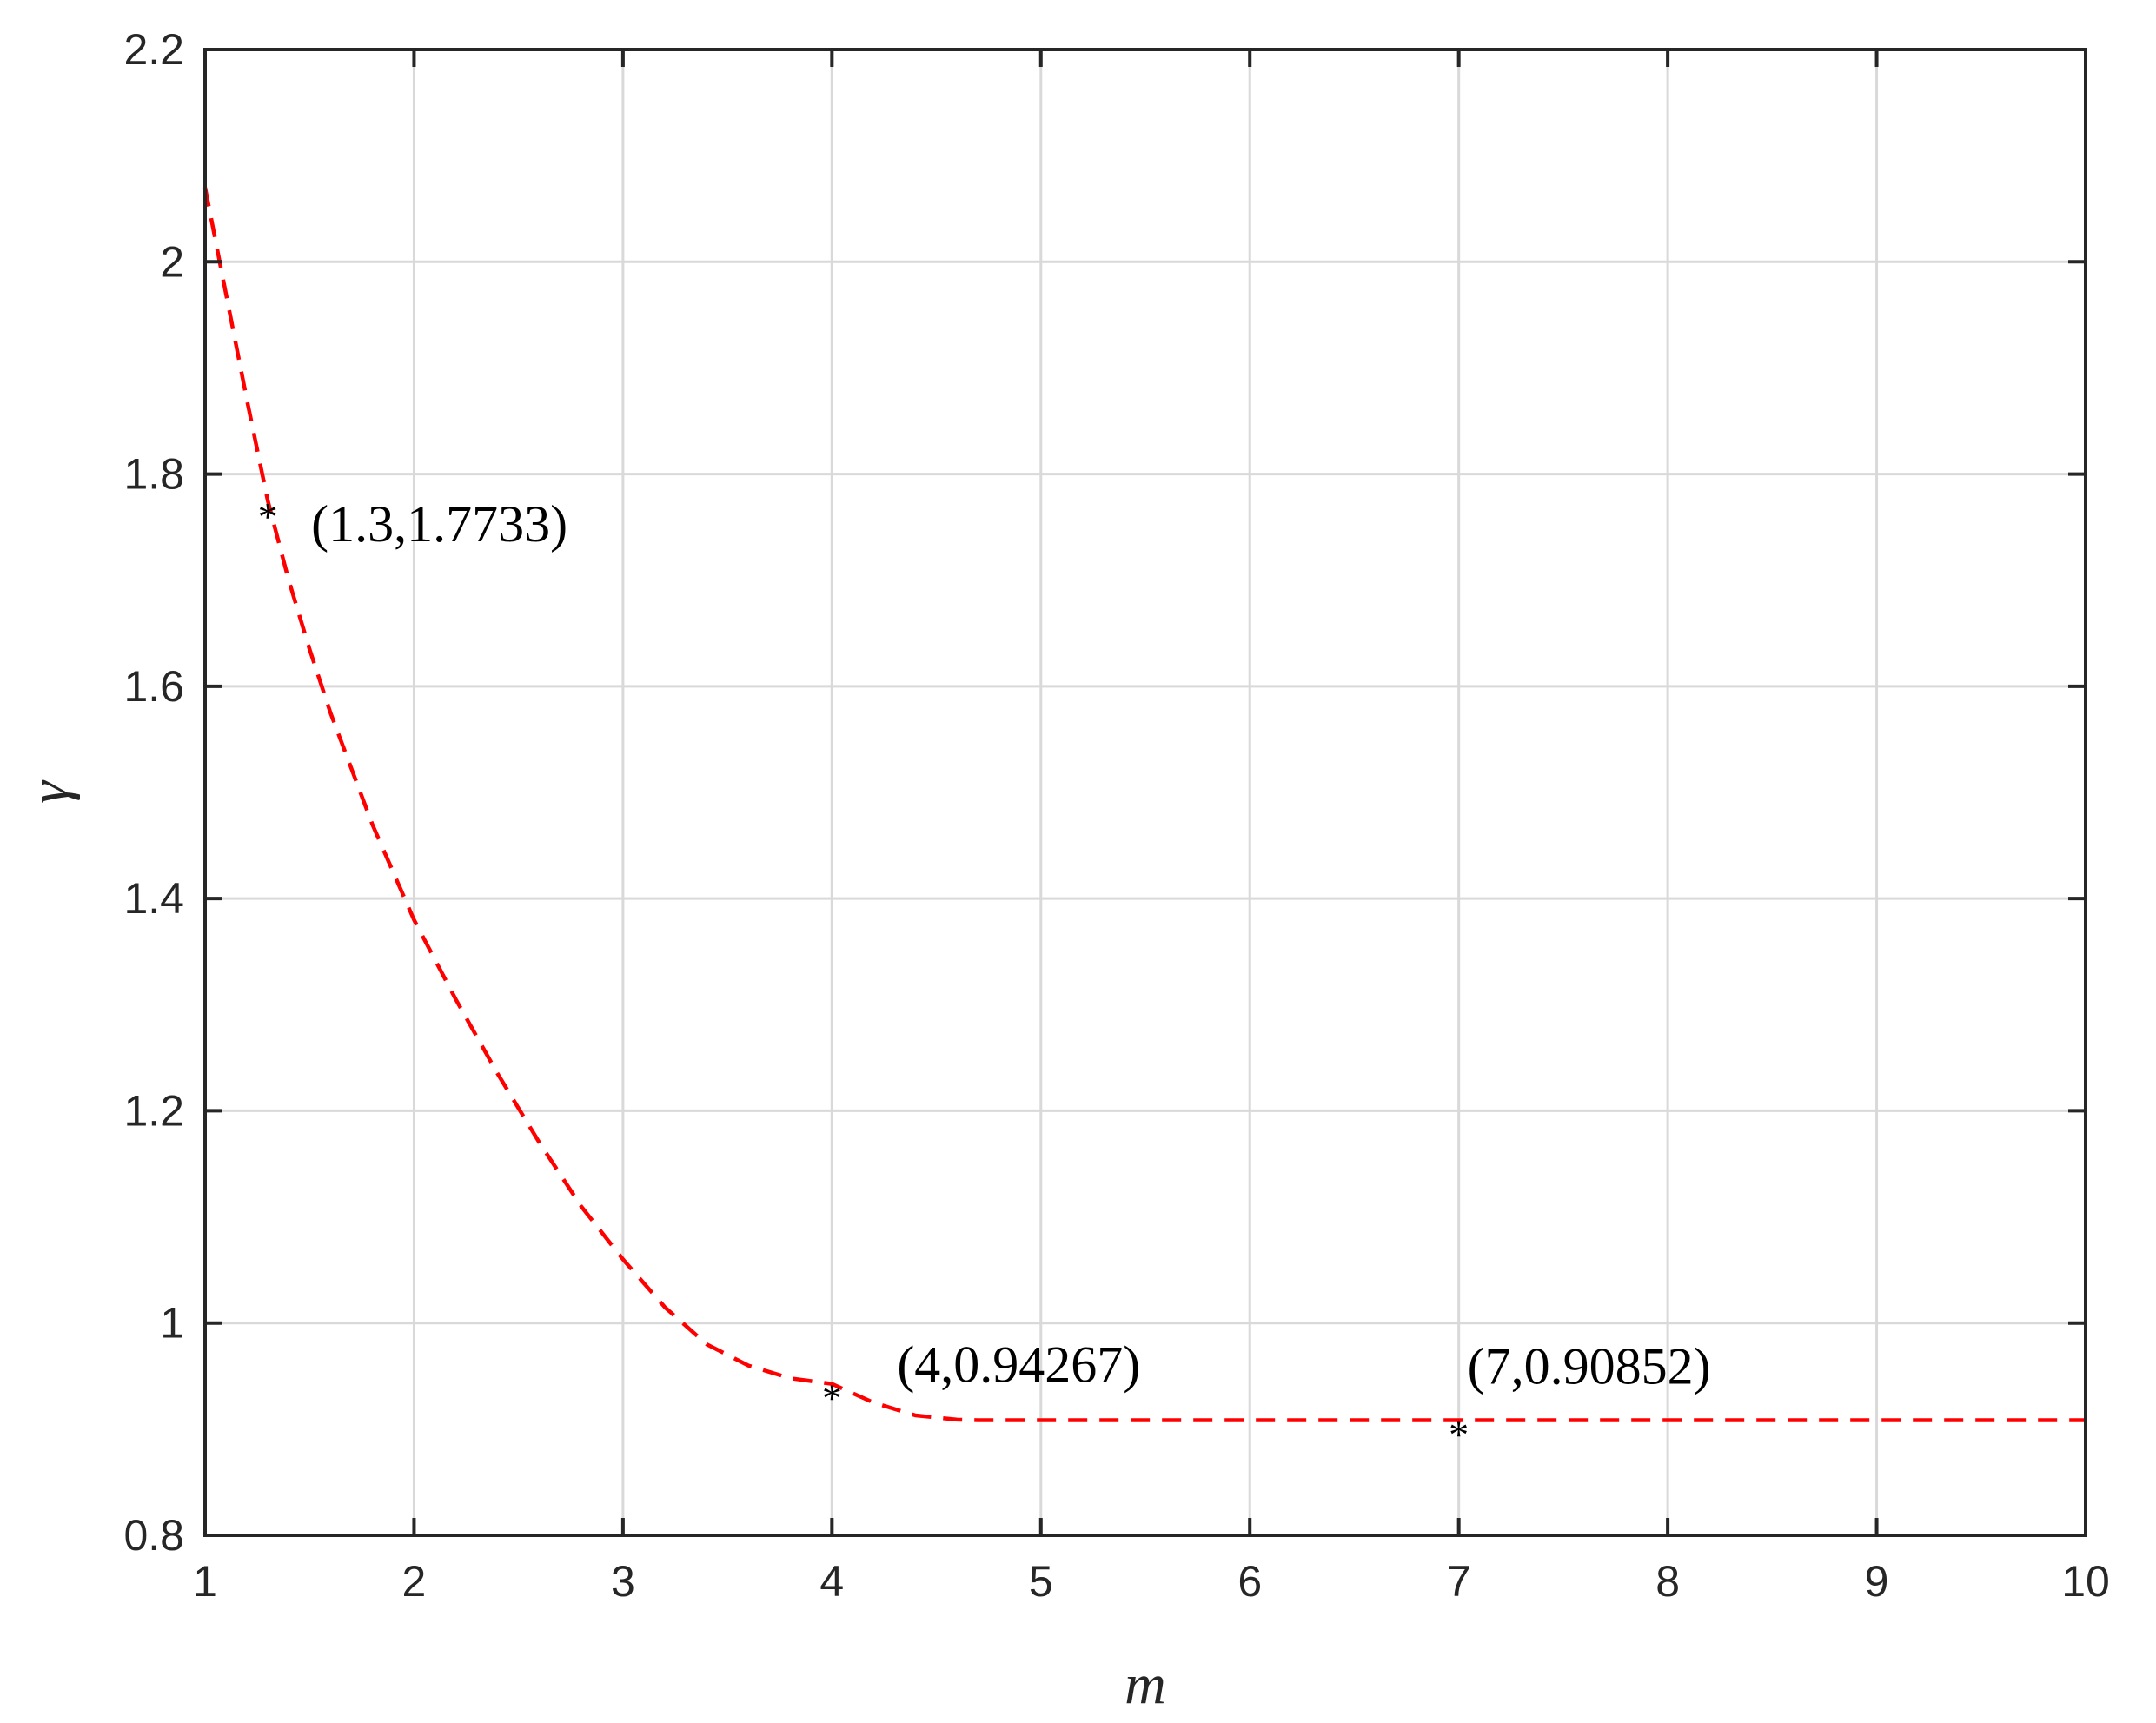 This screenshot has height=1723, width=2156. I want to click on y-axis-label: γ, so click(49, 792).